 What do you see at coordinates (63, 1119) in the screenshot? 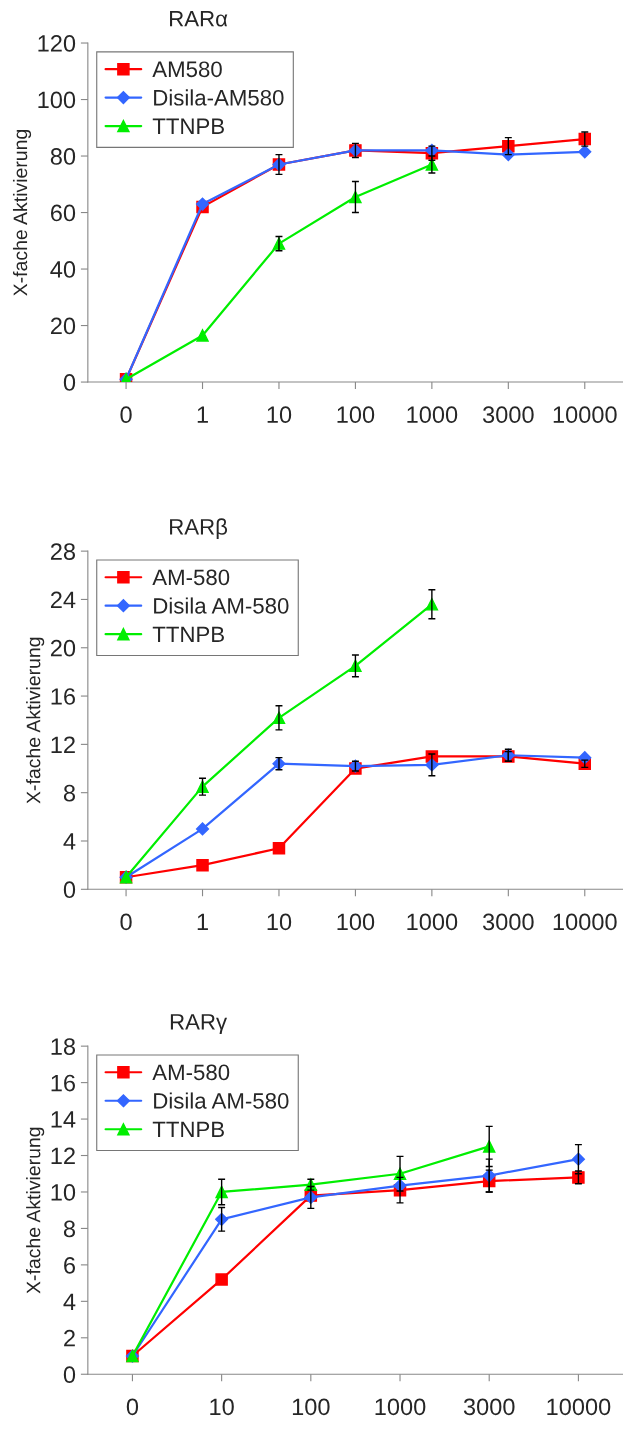
I see `y-tick-label: 14` at bounding box center [63, 1119].